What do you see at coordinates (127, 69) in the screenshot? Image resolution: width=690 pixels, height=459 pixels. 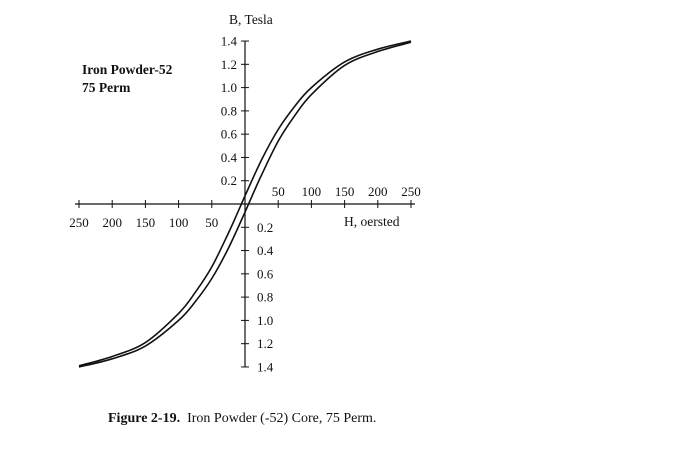 I see `material-label-line1: Iron Powder-52` at bounding box center [127, 69].